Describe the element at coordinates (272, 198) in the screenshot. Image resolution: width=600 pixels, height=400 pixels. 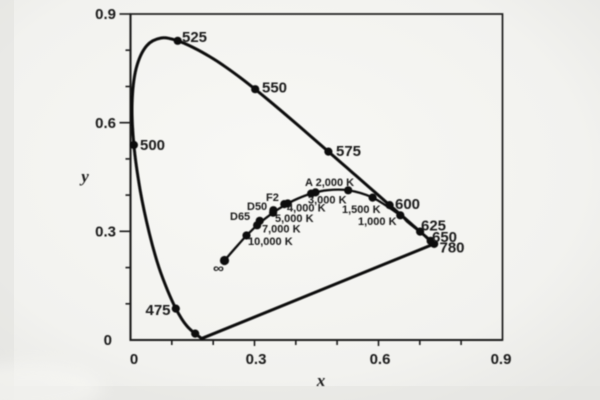
I see `svg-text: F2` at that location.